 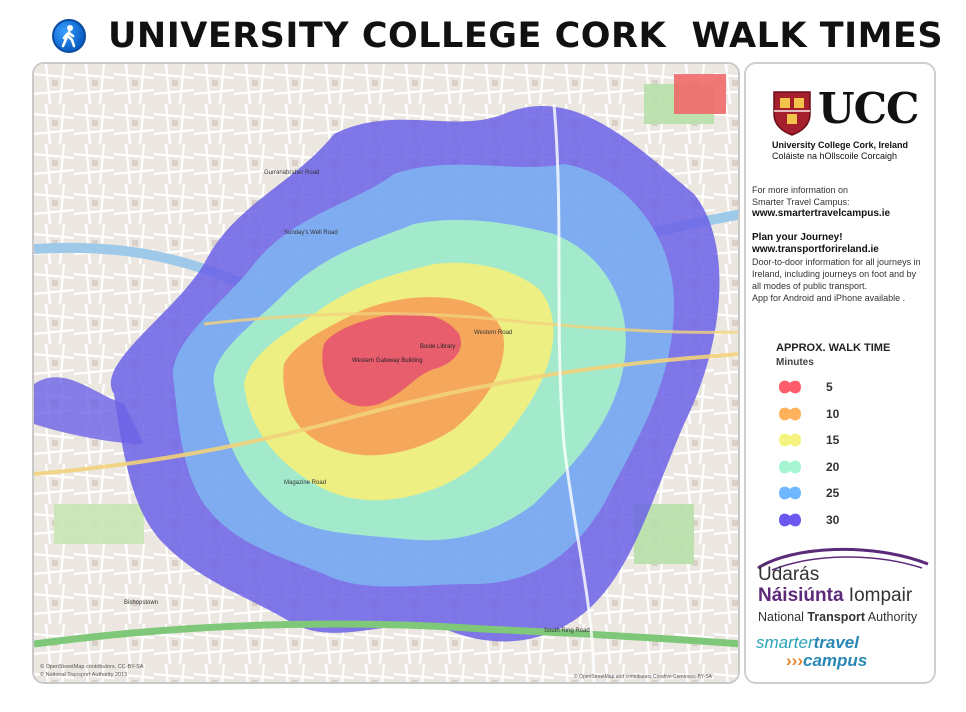 I want to click on park-area, so click(x=99, y=524).